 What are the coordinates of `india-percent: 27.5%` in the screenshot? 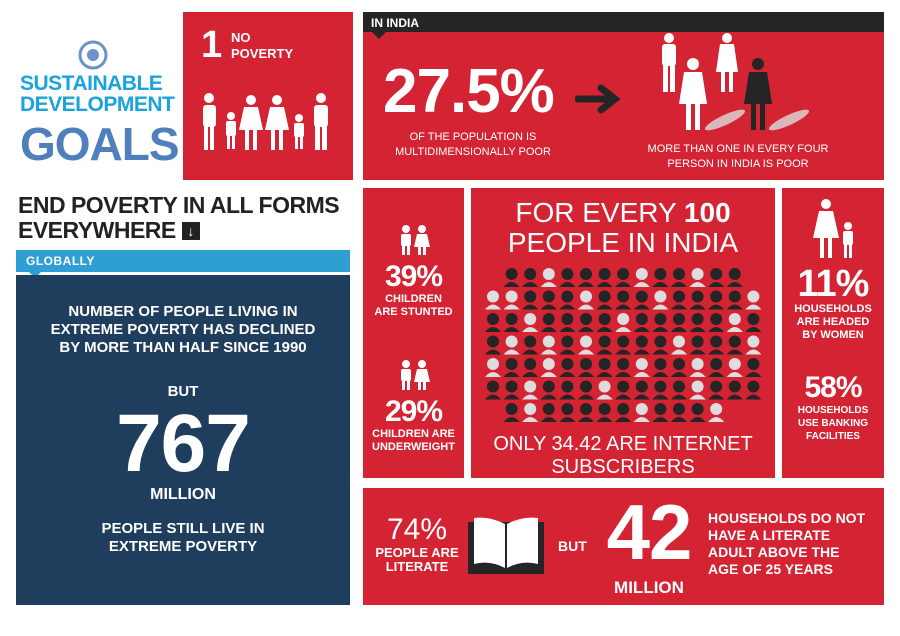 It's located at (469, 91).